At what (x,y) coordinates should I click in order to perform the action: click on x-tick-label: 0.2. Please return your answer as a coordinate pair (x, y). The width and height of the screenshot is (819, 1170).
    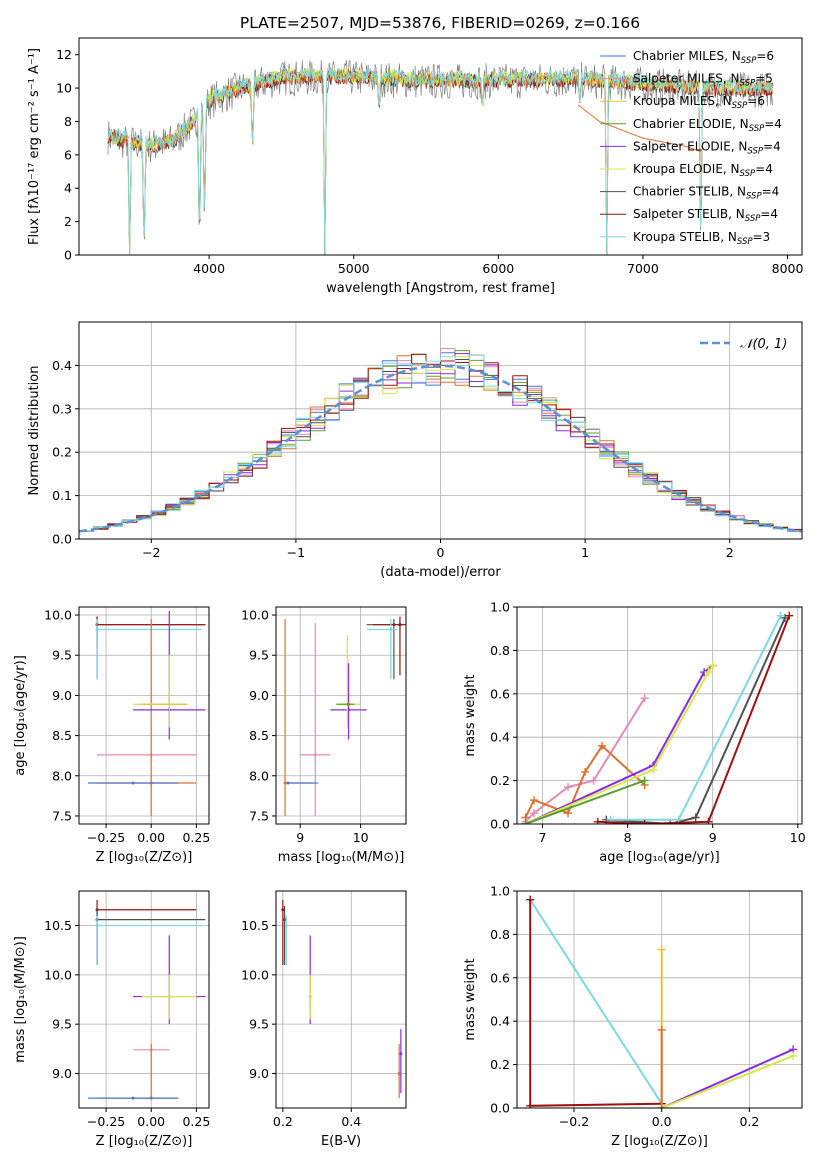
    Looking at the image, I should click on (283, 1121).